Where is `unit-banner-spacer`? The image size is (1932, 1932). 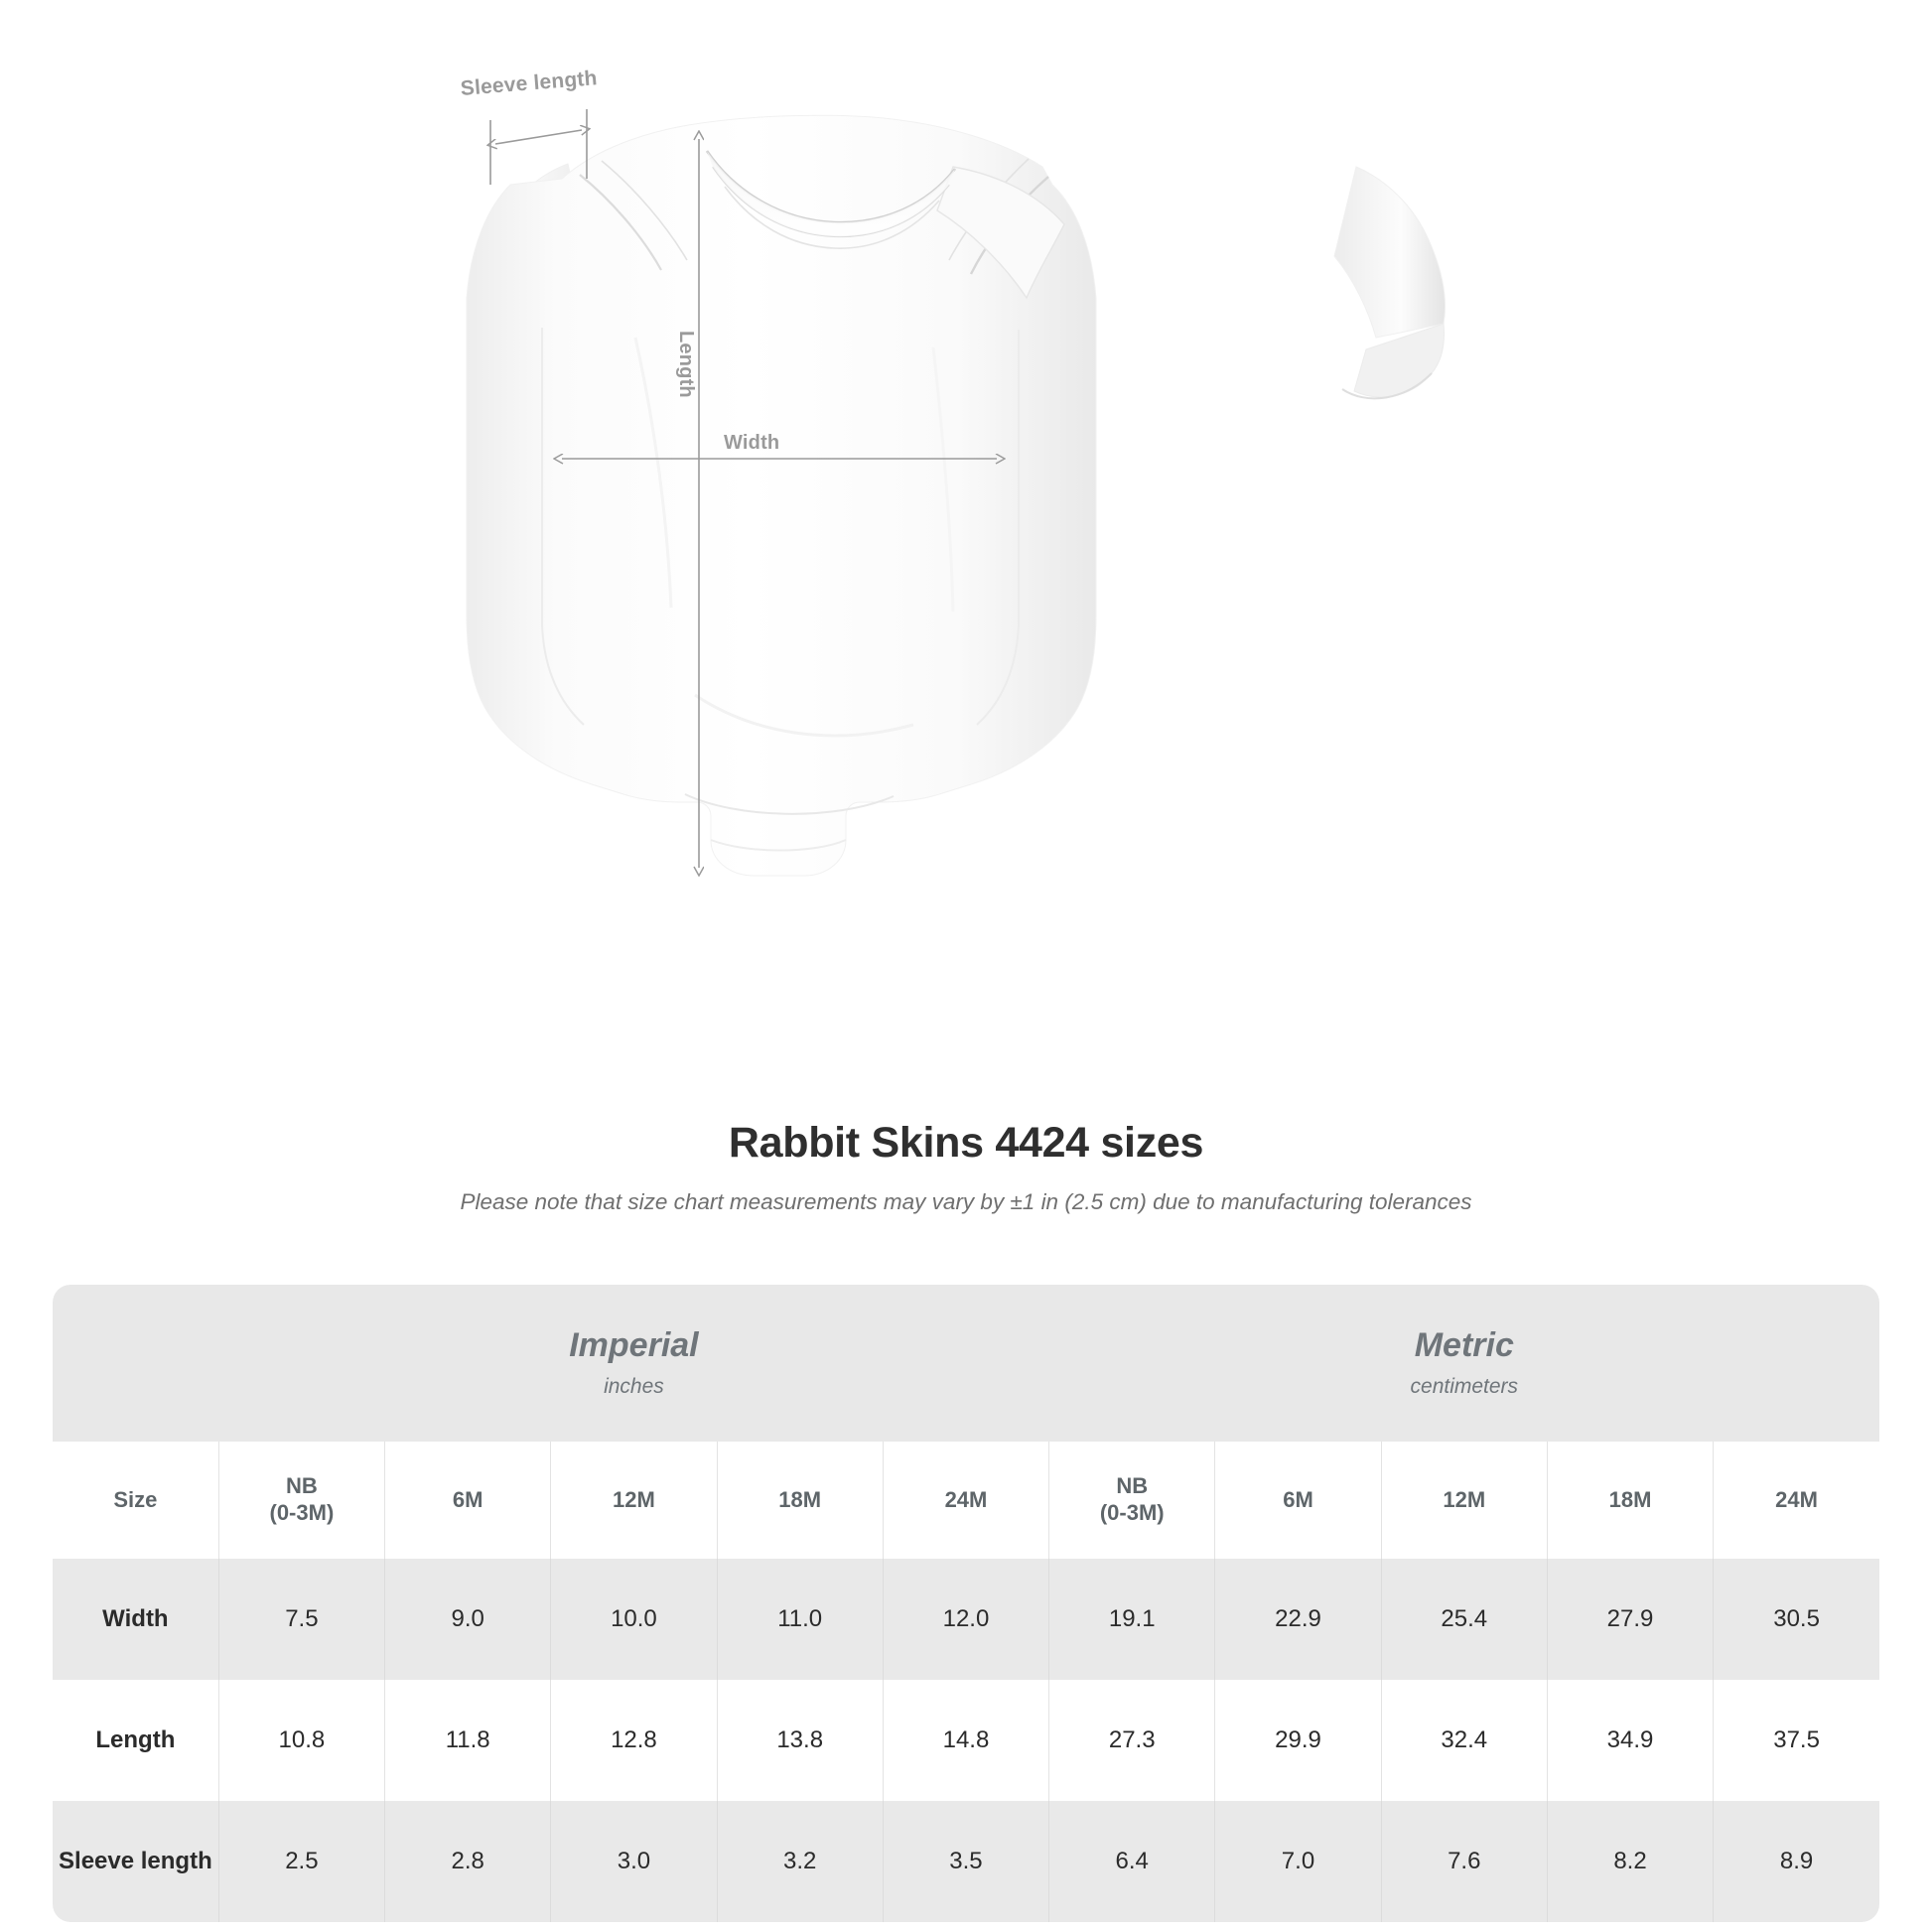
unit-banner-spacer is located at coordinates (136, 1363).